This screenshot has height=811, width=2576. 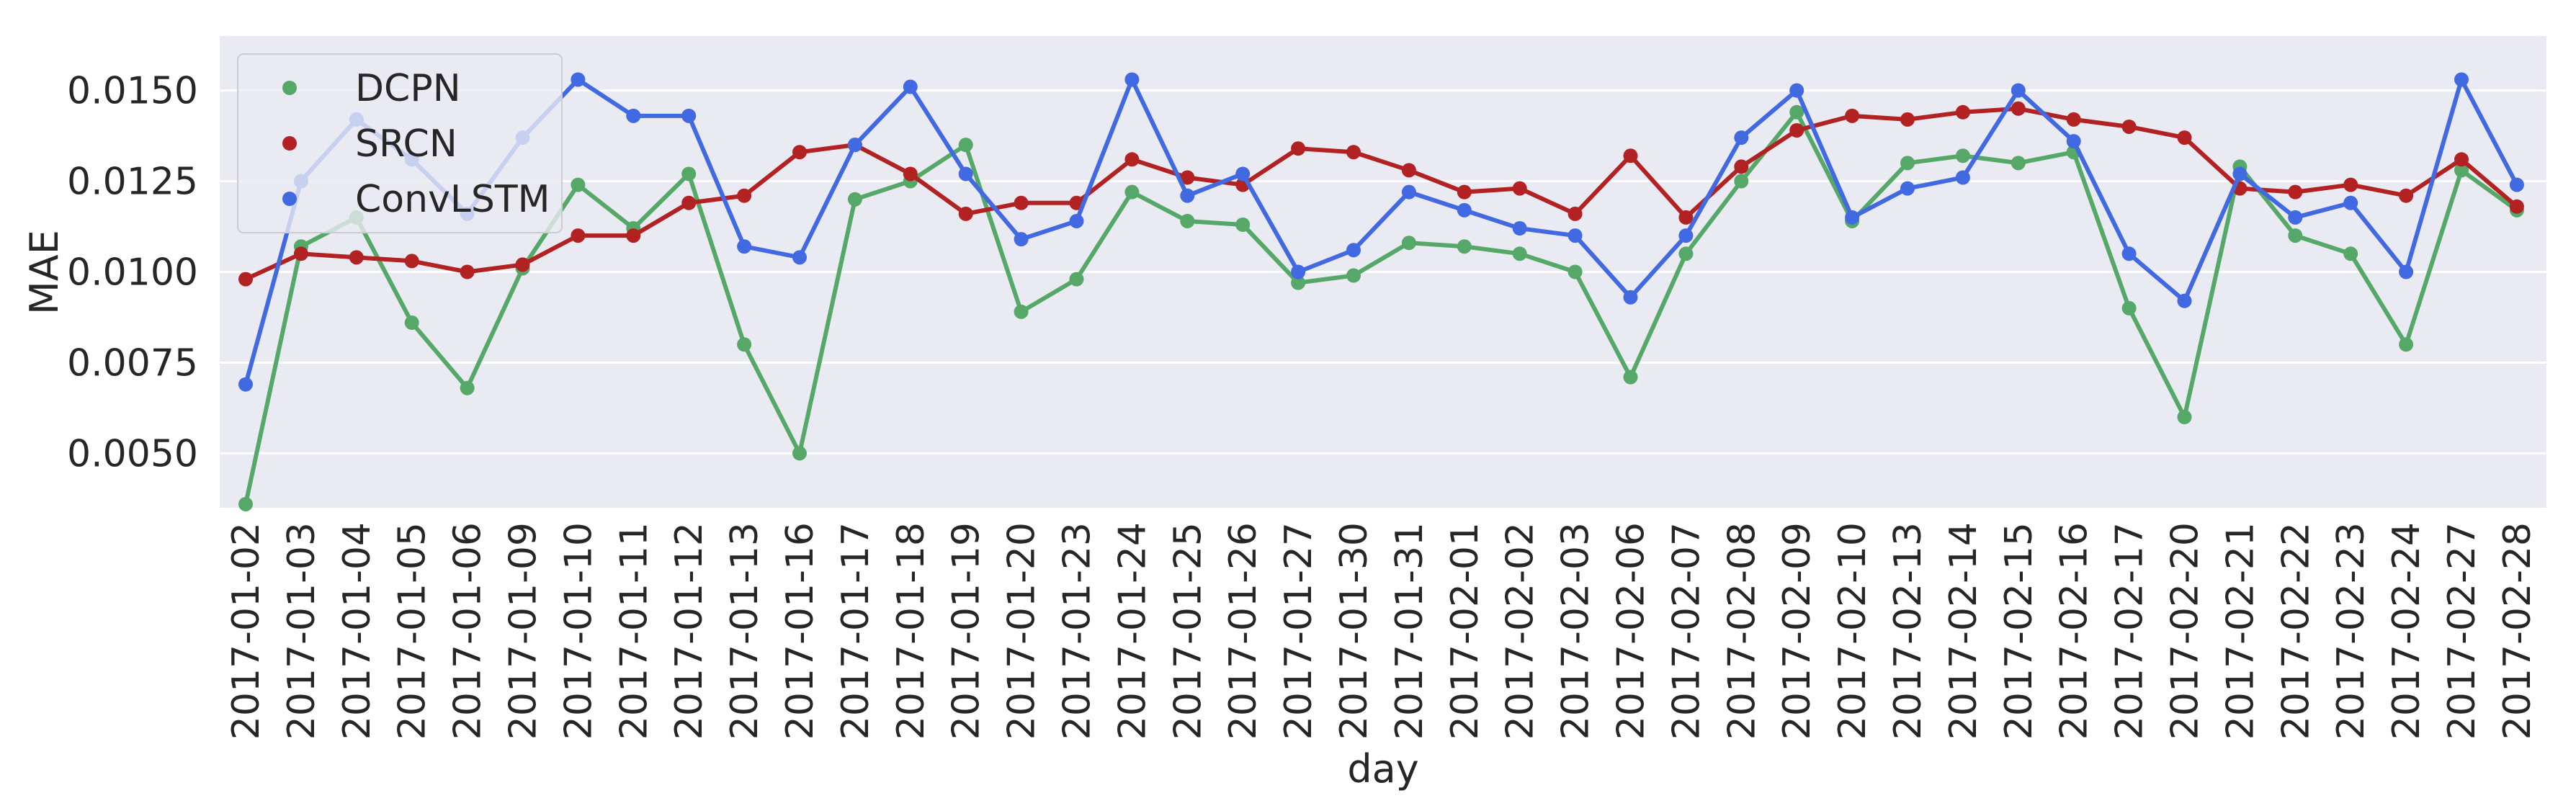 What do you see at coordinates (578, 631) in the screenshot?
I see `x-tick-label: 2017-01-10` at bounding box center [578, 631].